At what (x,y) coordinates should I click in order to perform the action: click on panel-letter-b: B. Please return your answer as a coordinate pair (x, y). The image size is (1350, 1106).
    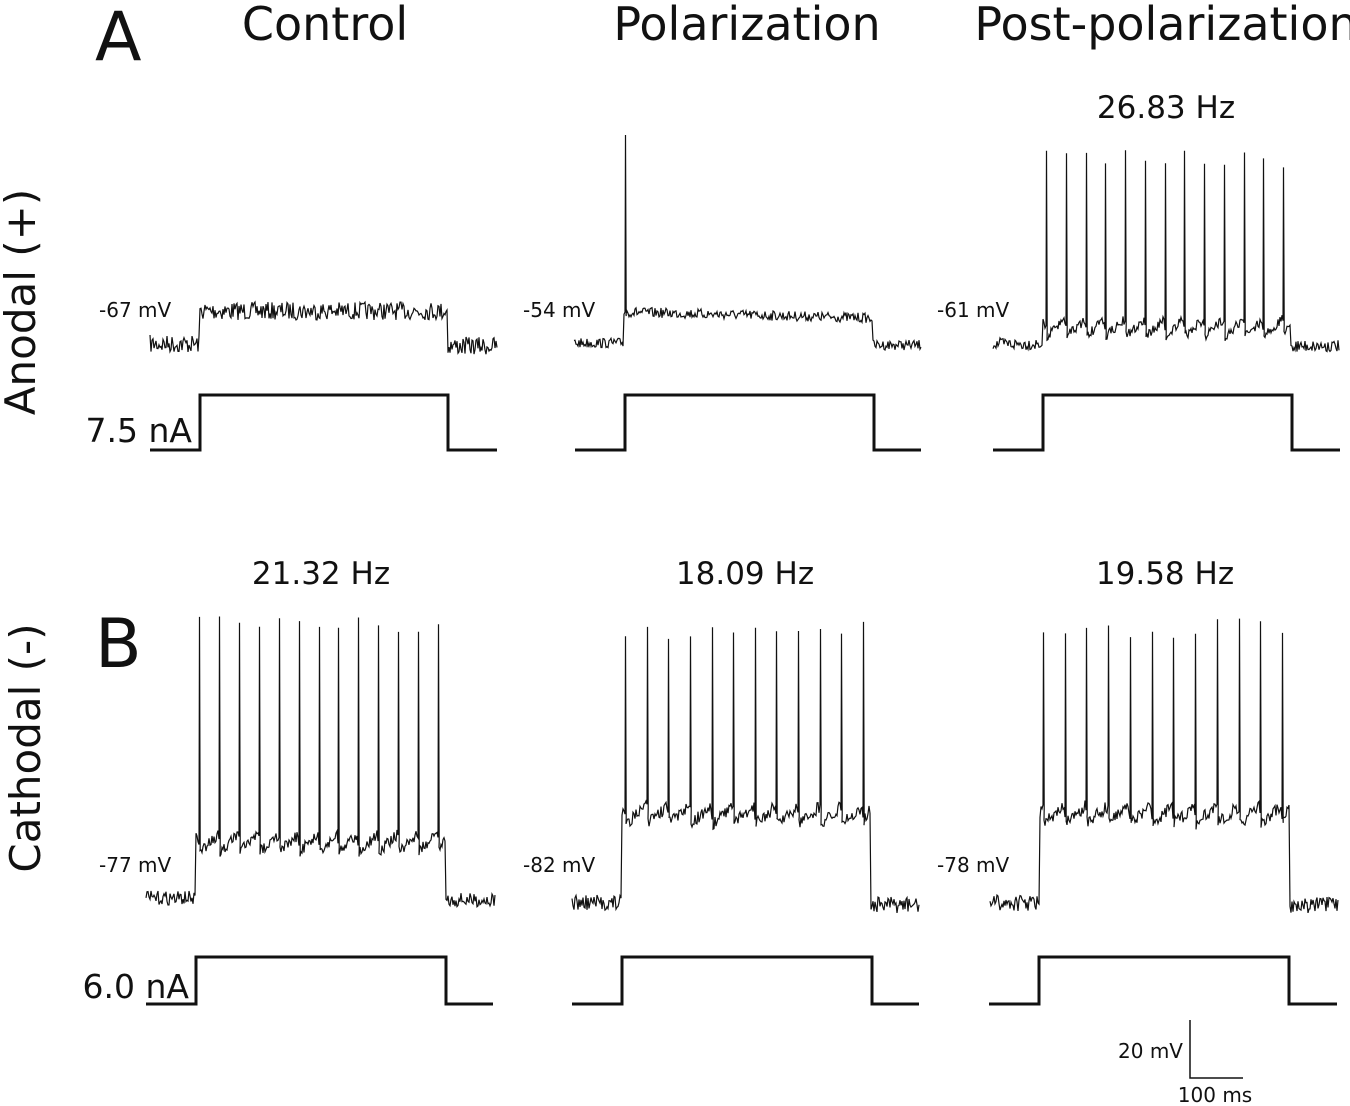
    Looking at the image, I should click on (118, 644).